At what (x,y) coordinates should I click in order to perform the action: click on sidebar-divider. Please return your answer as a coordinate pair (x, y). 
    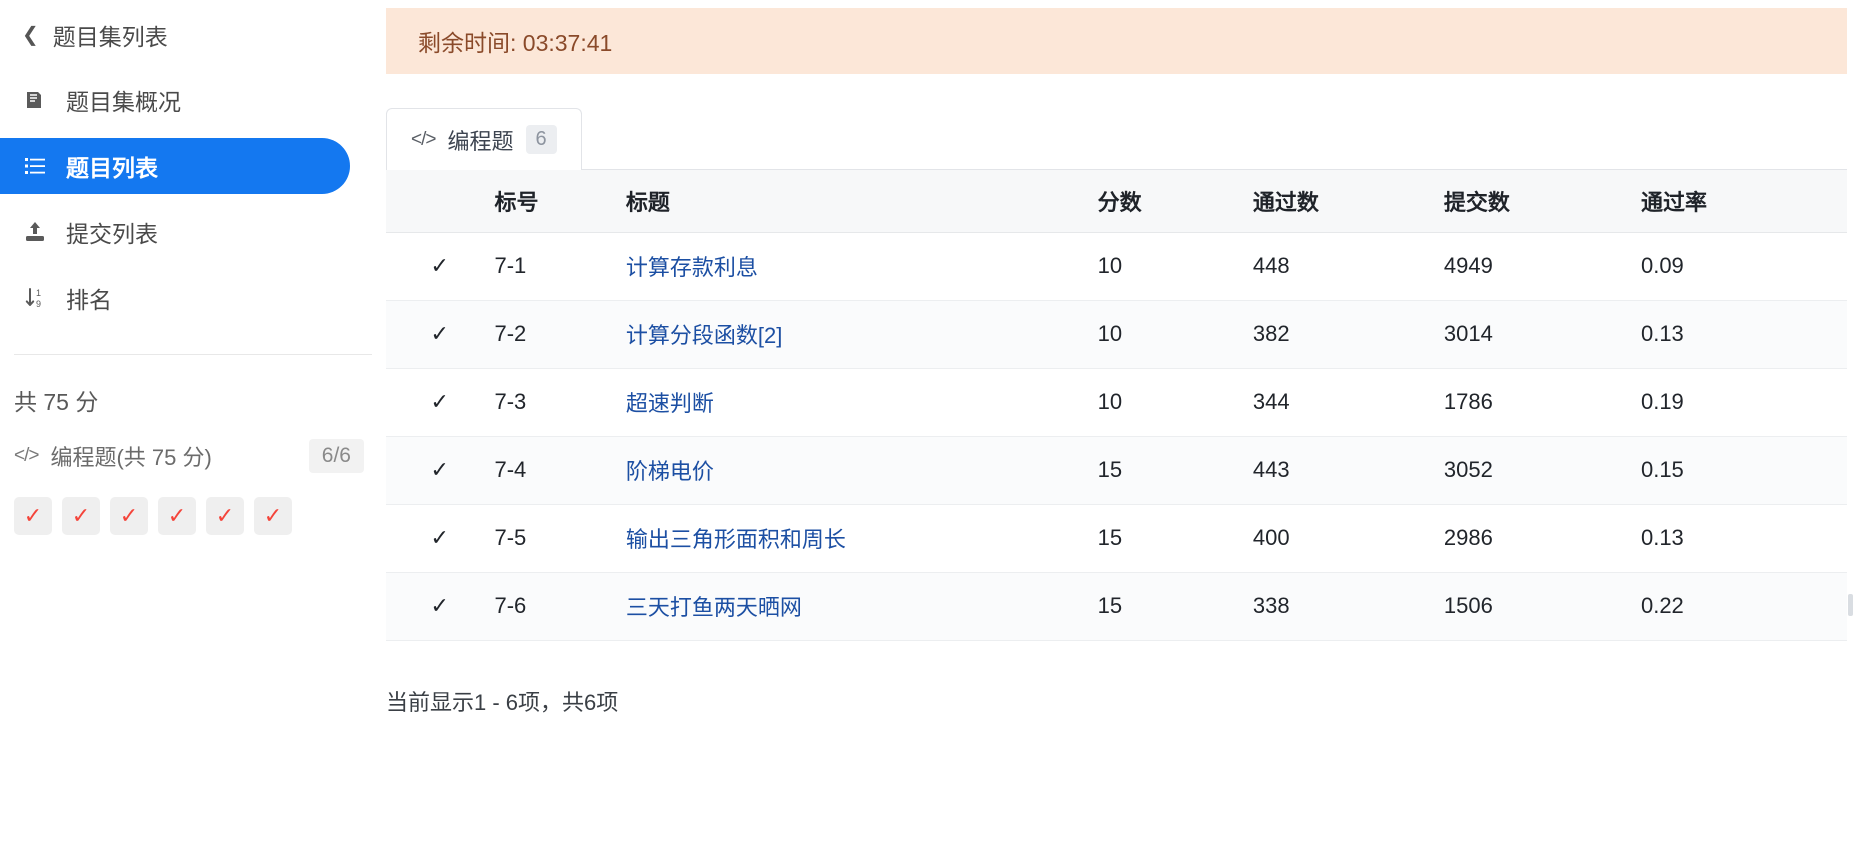
    Looking at the image, I should click on (193, 354).